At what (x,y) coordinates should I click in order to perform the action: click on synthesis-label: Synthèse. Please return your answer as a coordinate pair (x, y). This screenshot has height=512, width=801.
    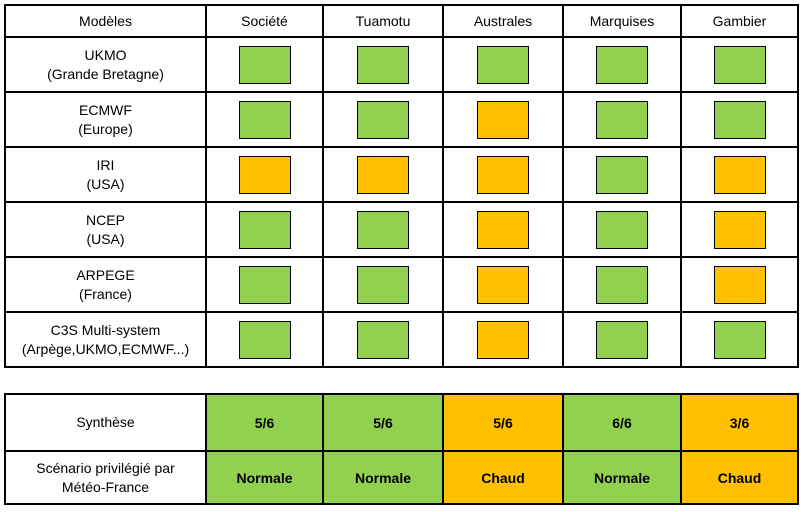
    Looking at the image, I should click on (105, 422).